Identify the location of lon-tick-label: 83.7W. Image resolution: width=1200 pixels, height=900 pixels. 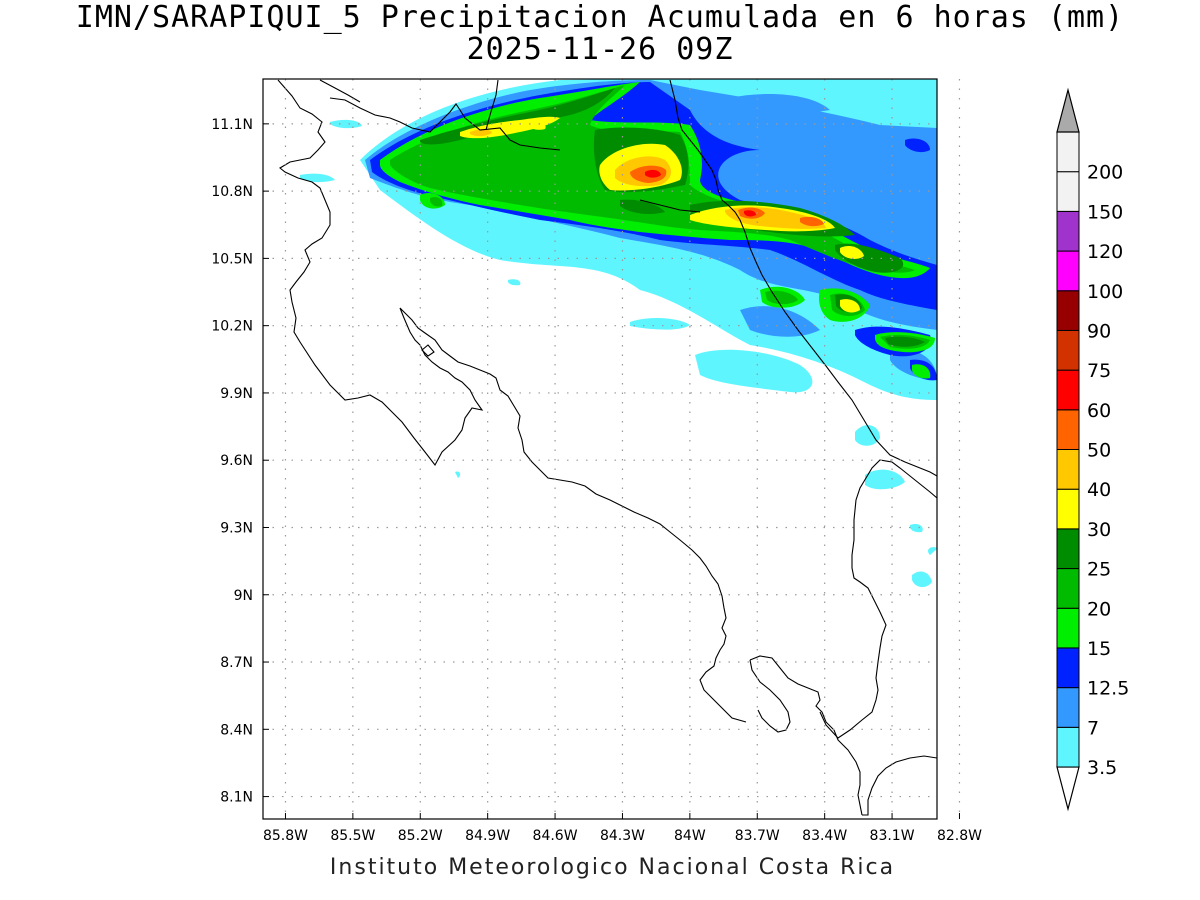
(757, 836).